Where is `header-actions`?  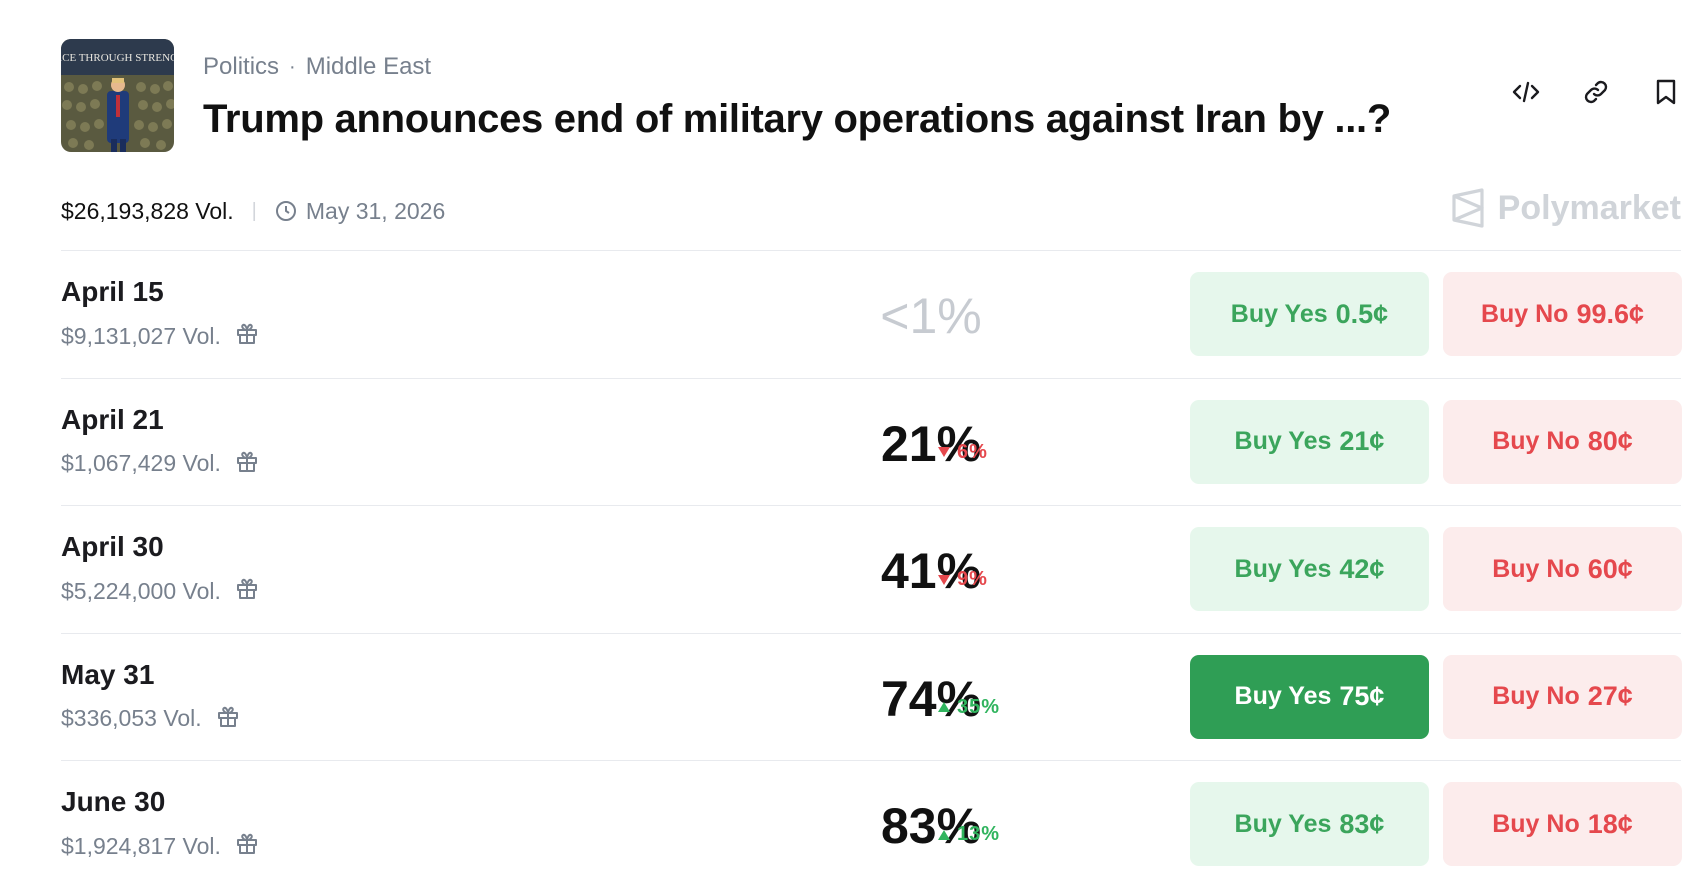 header-actions is located at coordinates (1596, 92).